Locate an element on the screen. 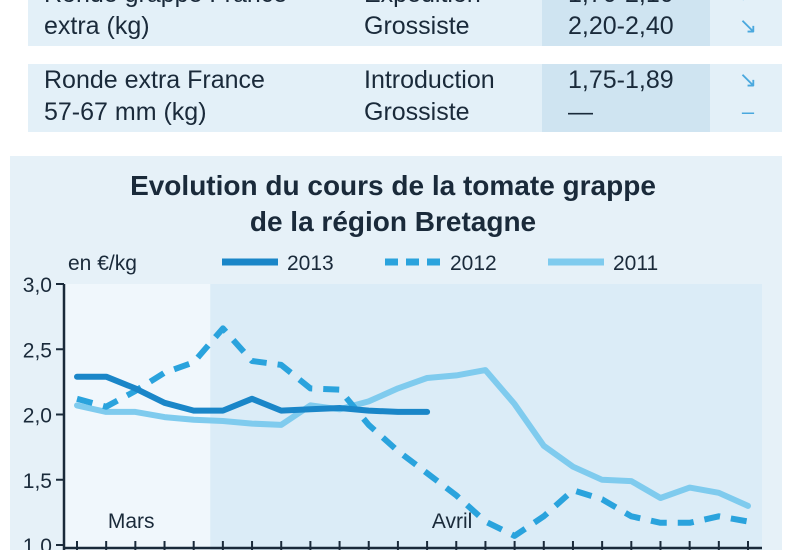 The height and width of the screenshot is (550, 800). y-tick-label: 1,5 is located at coordinates (37, 481).